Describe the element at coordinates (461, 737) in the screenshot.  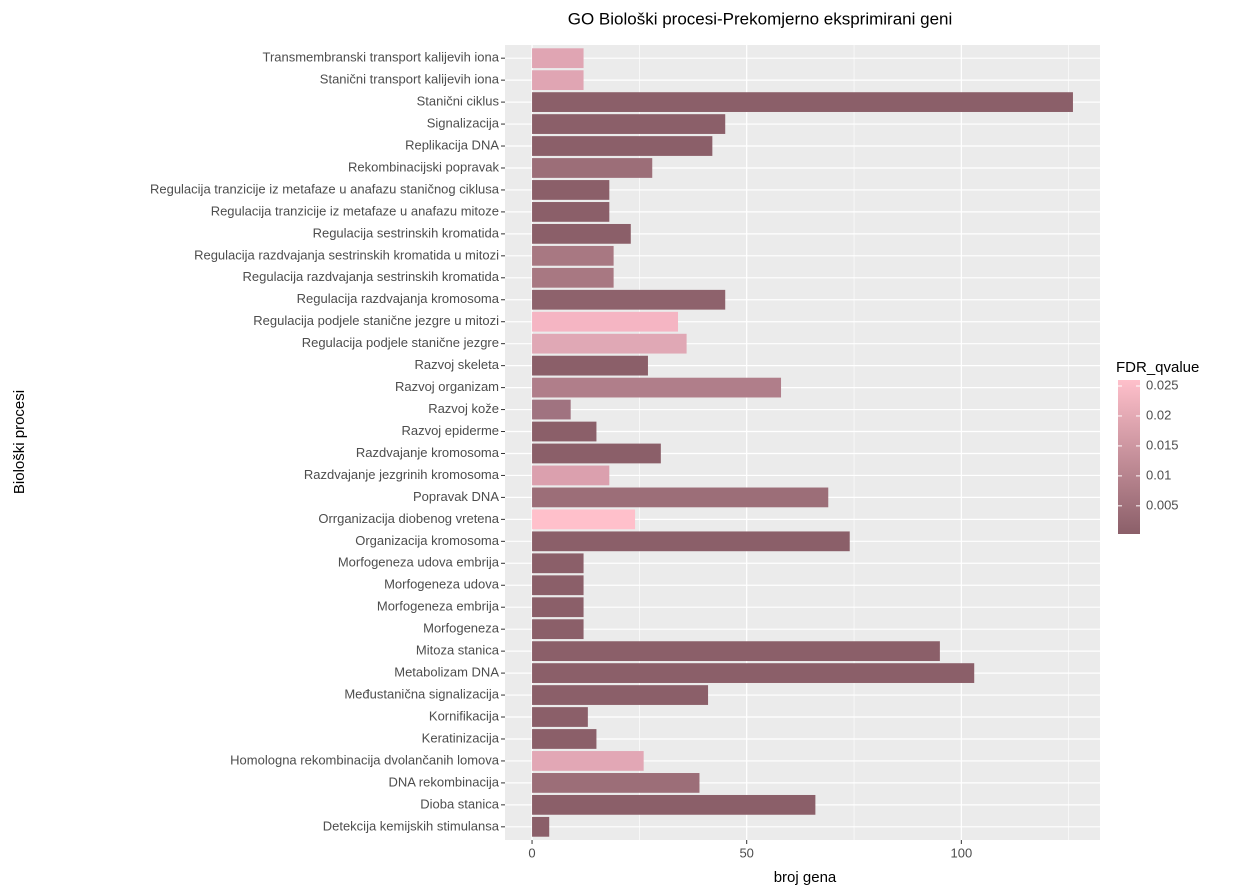
I see `y-tick-label: Keratinizacija` at that location.